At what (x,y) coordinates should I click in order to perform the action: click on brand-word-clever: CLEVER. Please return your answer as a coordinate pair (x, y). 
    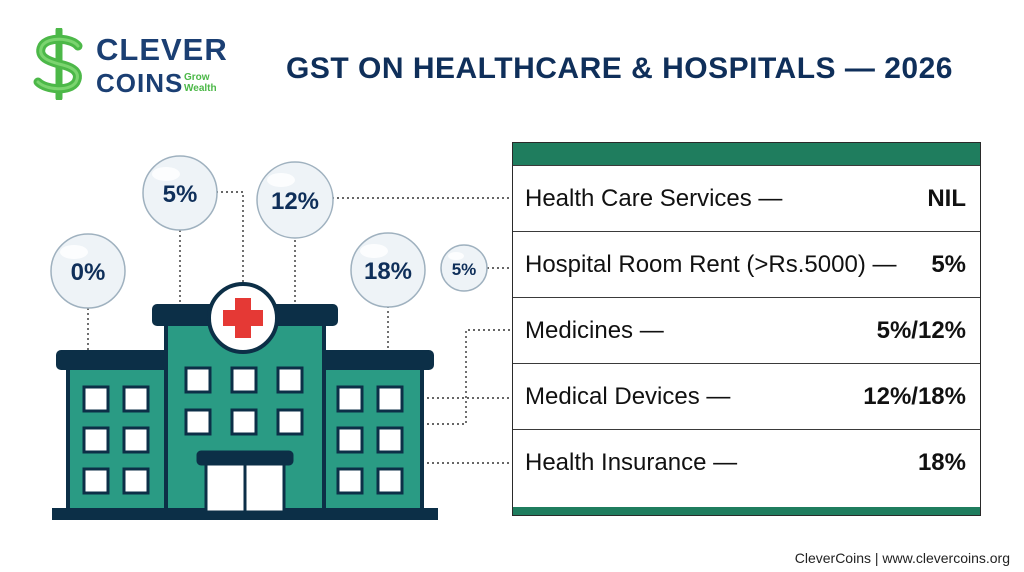
    Looking at the image, I should click on (162, 49).